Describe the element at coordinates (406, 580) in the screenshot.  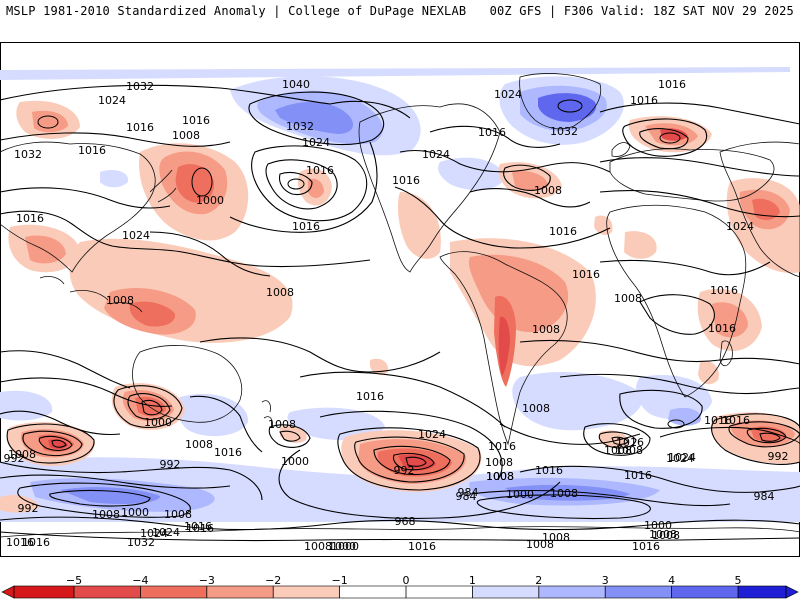
I see `colorbar-tick-label: 0` at that location.